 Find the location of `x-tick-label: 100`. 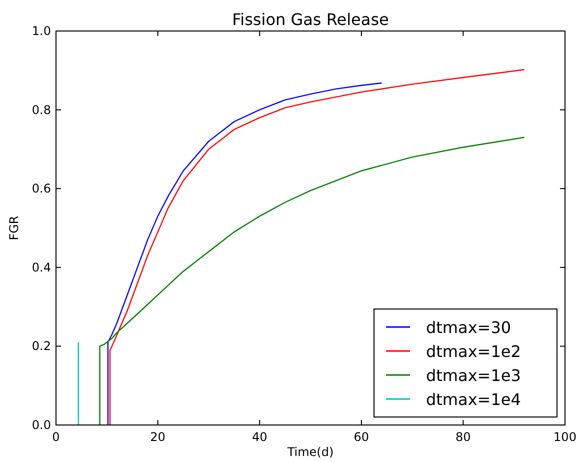

x-tick-label: 100 is located at coordinates (565, 437).